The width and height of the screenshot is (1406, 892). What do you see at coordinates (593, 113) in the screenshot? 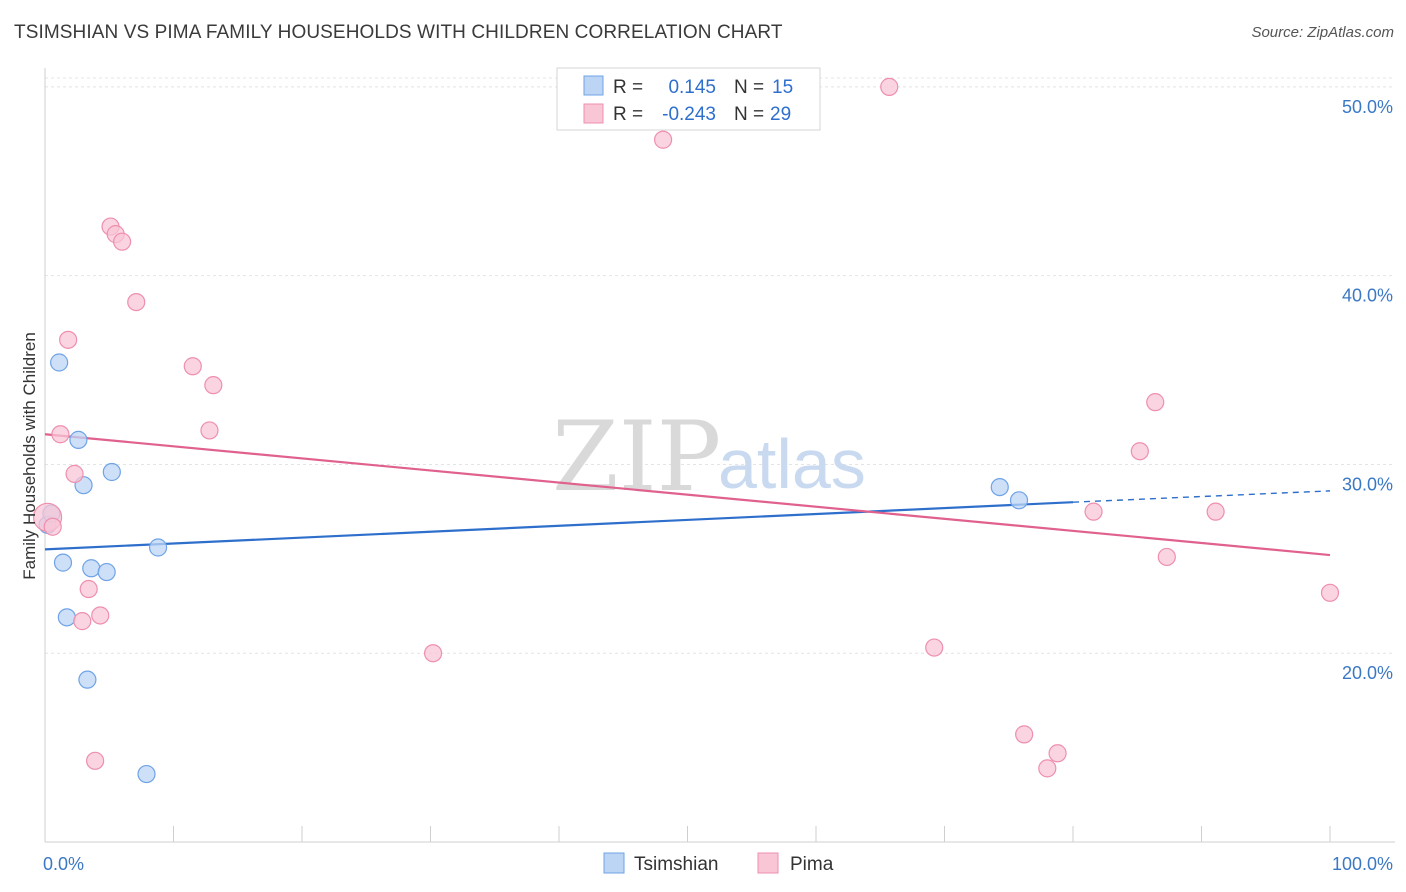
I see `legend-swatch-pima` at bounding box center [593, 113].